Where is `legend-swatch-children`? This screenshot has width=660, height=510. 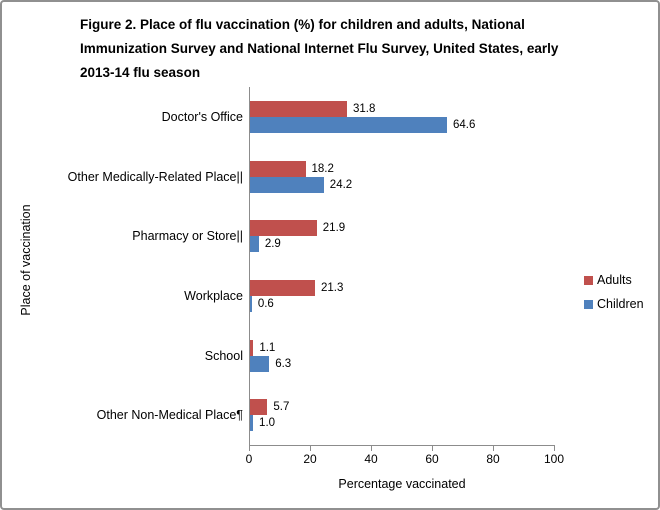
legend-swatch-children is located at coordinates (588, 304).